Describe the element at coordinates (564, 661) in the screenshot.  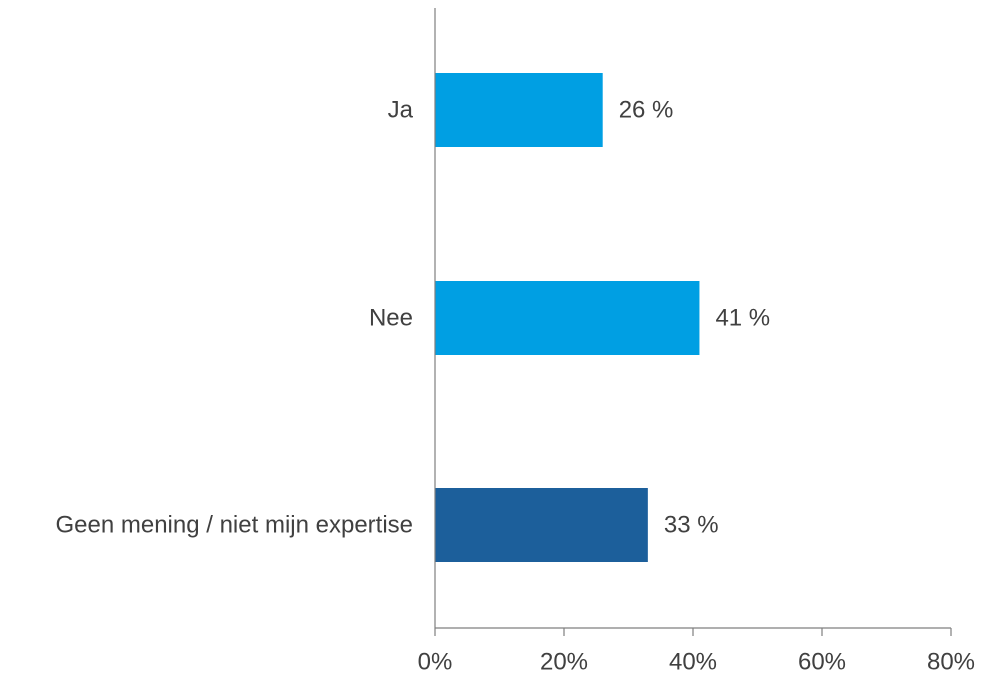
I see `x-tick-label-1: 20%` at that location.